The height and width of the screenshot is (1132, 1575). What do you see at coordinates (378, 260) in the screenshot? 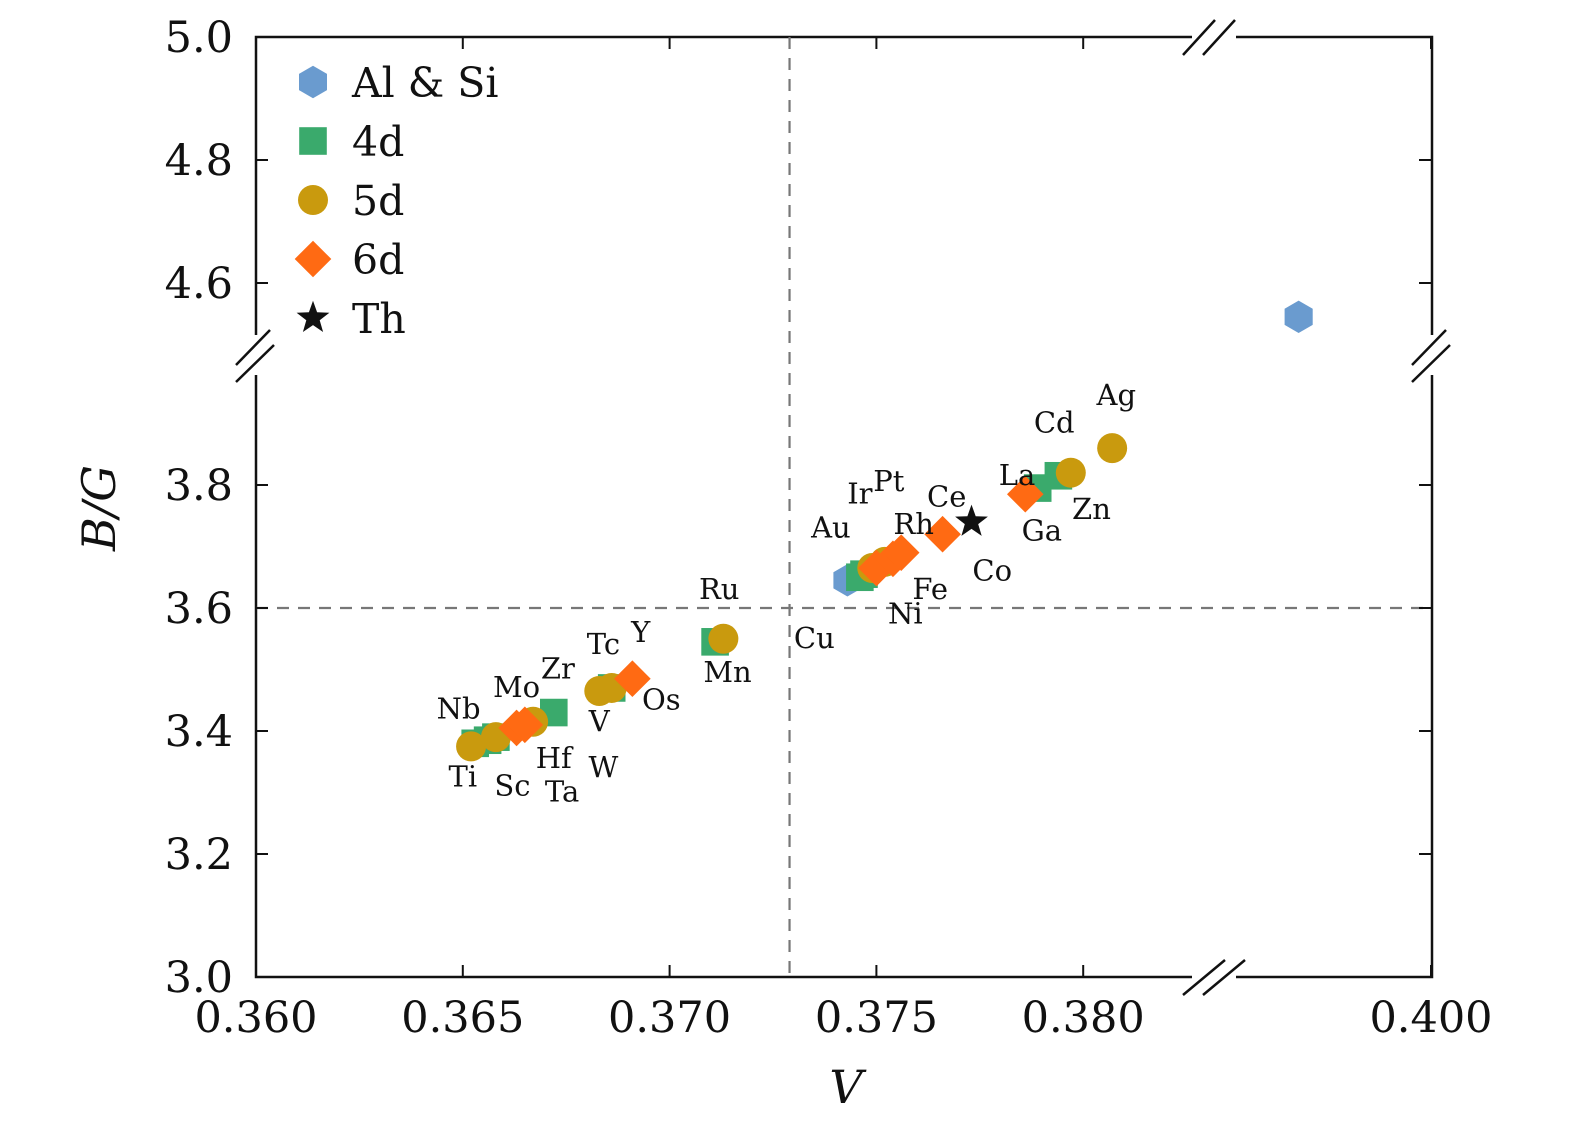
I see `legend-label: 6d` at bounding box center [378, 260].